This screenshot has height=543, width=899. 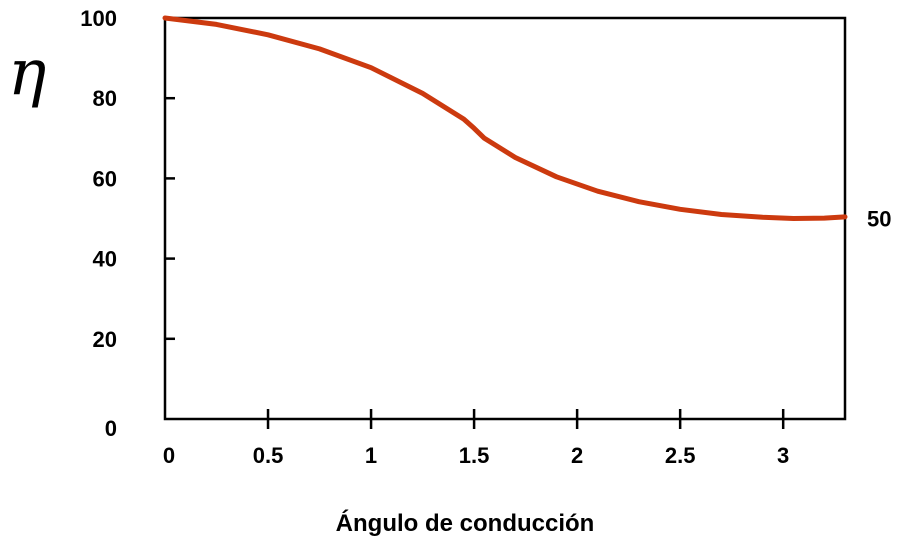 I want to click on x-tick-label: 2.5, so click(x=680, y=455).